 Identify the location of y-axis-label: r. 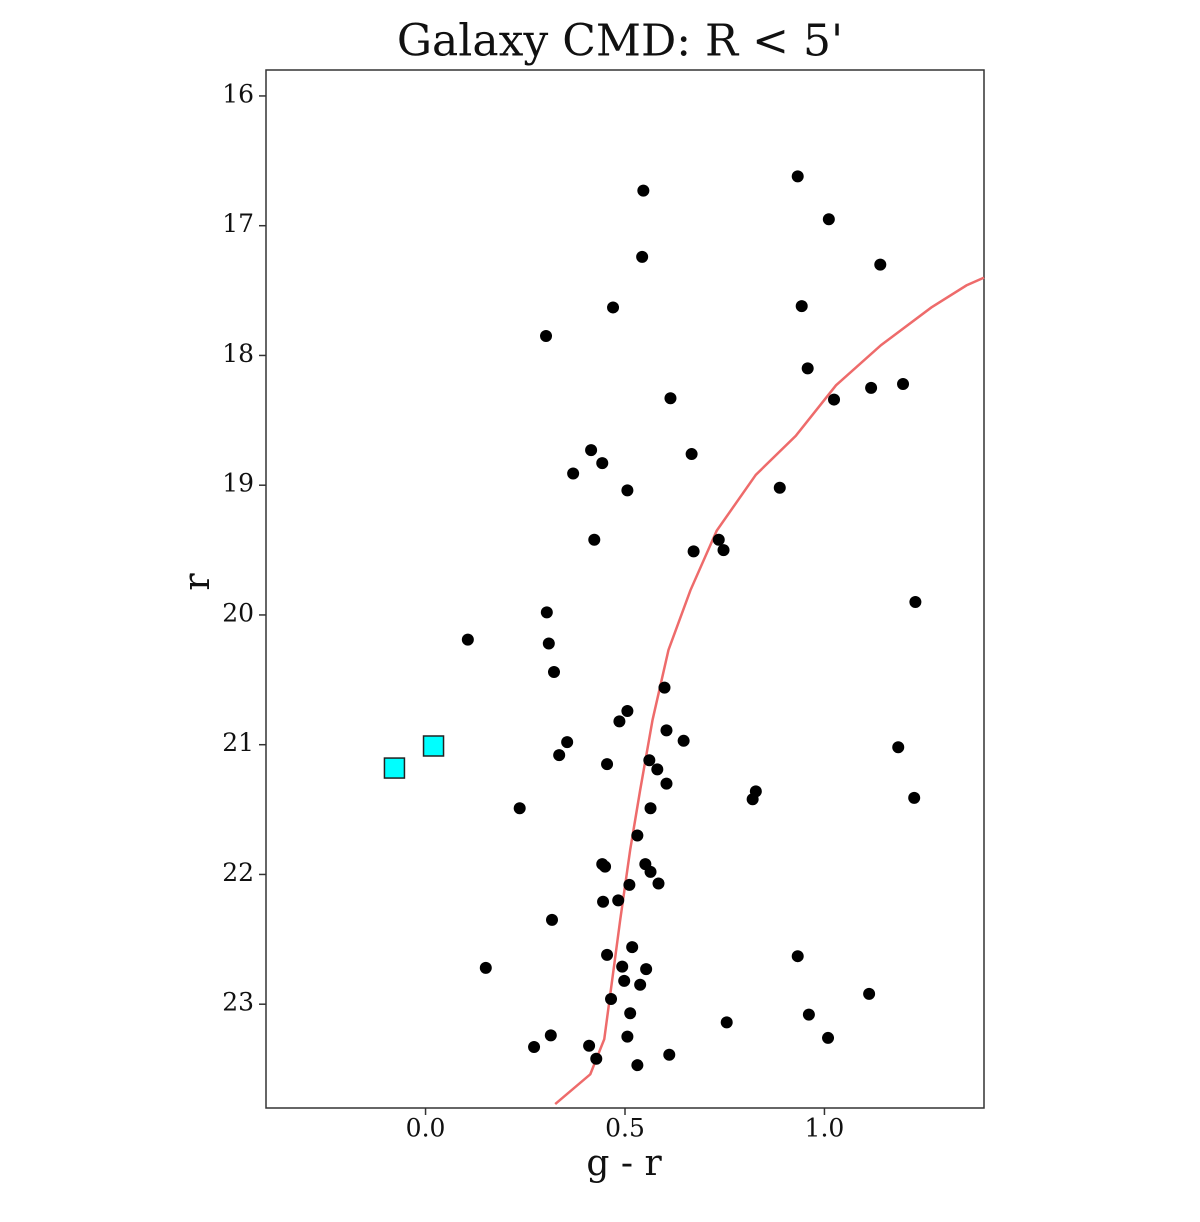
(197, 582).